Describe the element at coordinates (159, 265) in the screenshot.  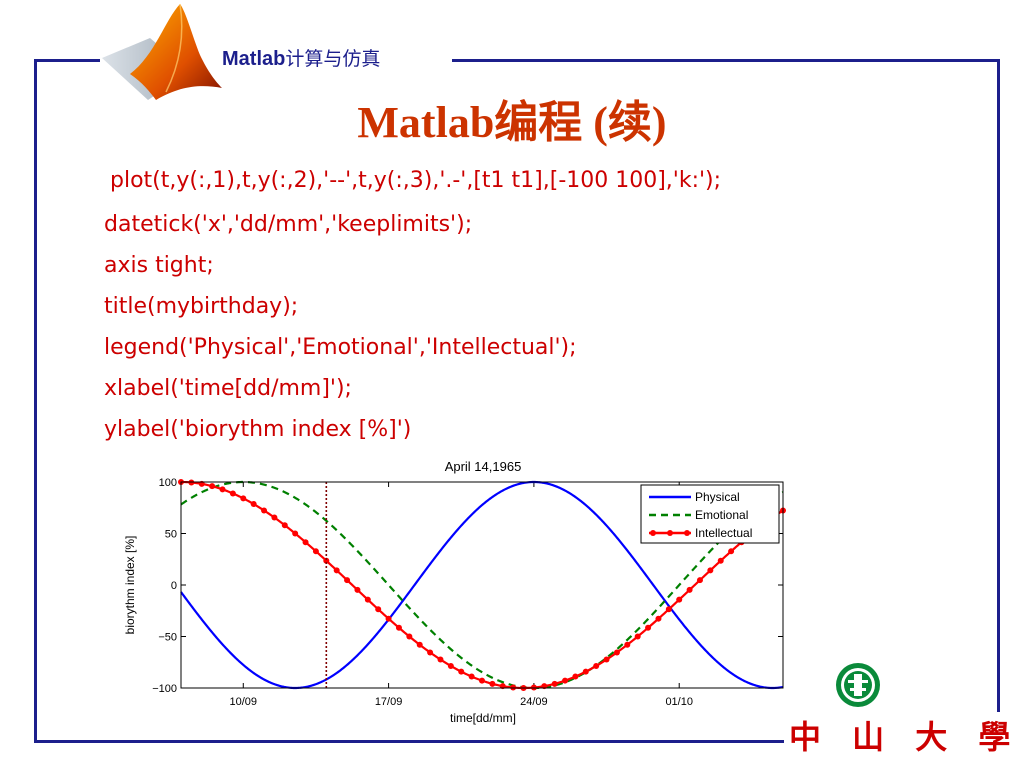
I see `code-line: axis tight;` at that location.